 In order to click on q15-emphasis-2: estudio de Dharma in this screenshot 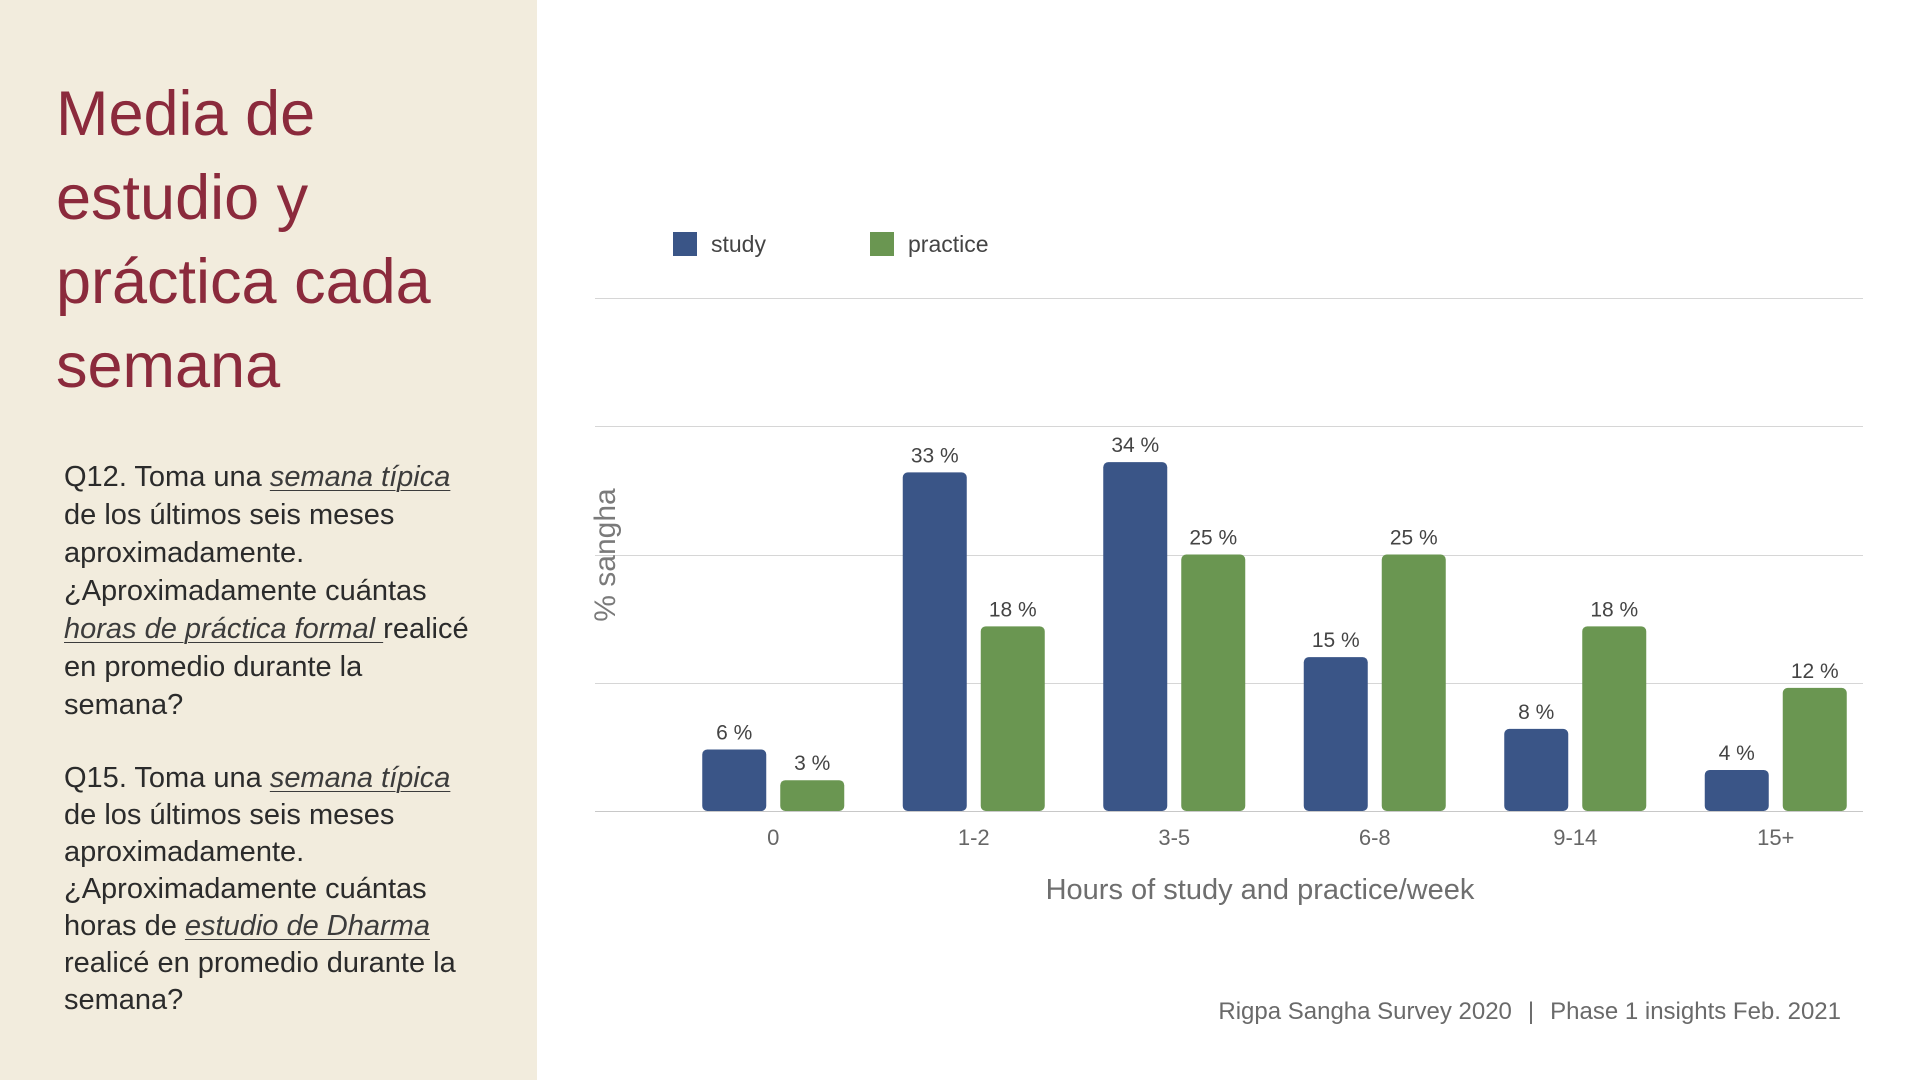, I will do `click(307, 926)`.